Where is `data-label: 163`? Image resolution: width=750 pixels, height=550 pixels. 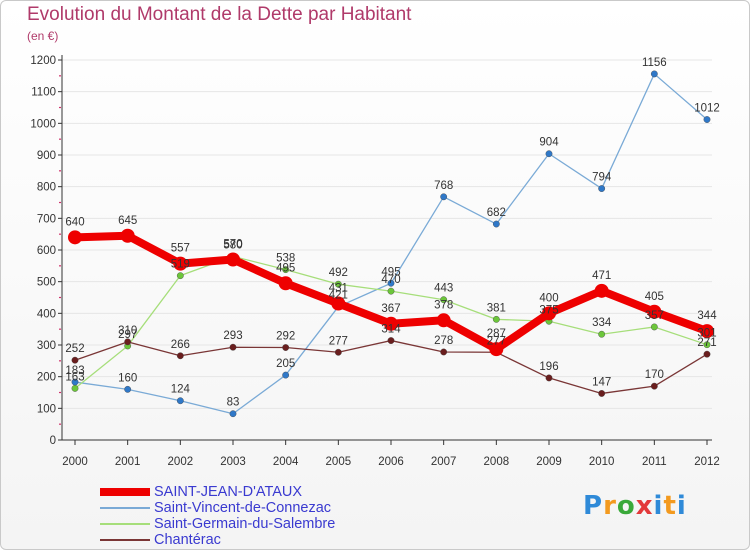
data-label: 163 is located at coordinates (74, 377).